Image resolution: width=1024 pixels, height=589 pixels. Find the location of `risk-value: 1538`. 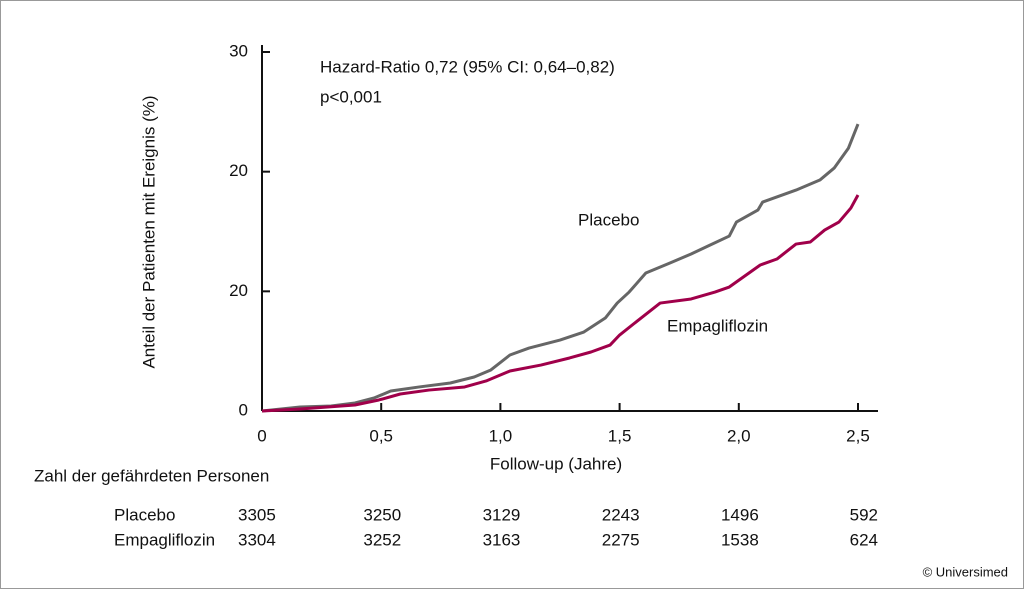

risk-value: 1538 is located at coordinates (740, 539).